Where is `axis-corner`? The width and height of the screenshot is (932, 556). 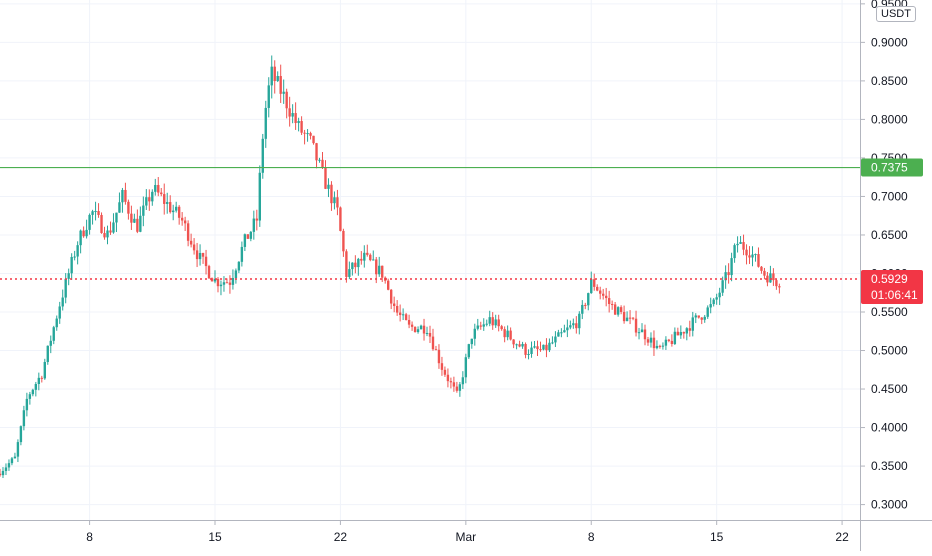
axis-corner is located at coordinates (896, 535).